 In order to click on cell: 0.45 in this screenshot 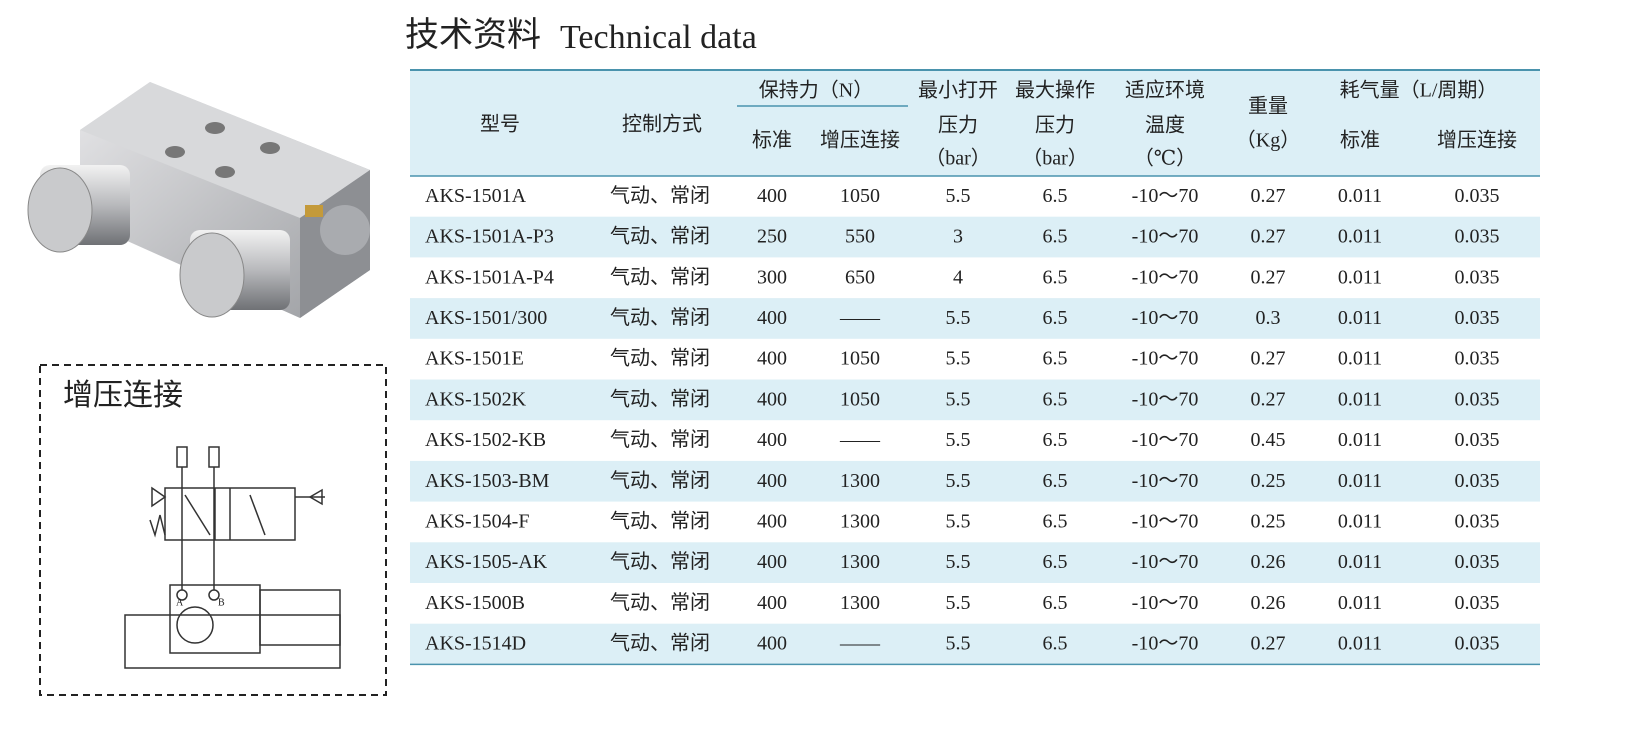, I will do `click(1268, 440)`.